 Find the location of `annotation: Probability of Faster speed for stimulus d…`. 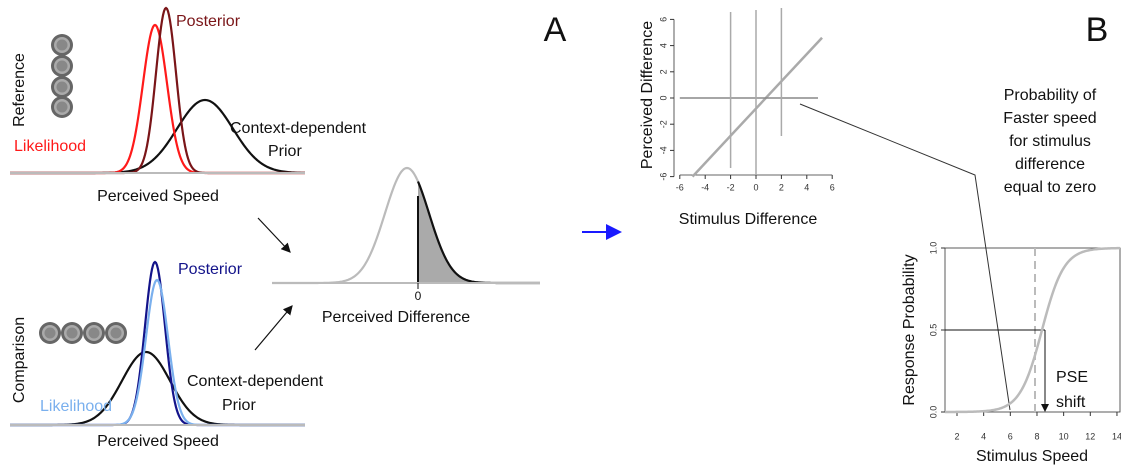

annotation: Probability of Faster speed for stimulus d… is located at coordinates (1049, 141).